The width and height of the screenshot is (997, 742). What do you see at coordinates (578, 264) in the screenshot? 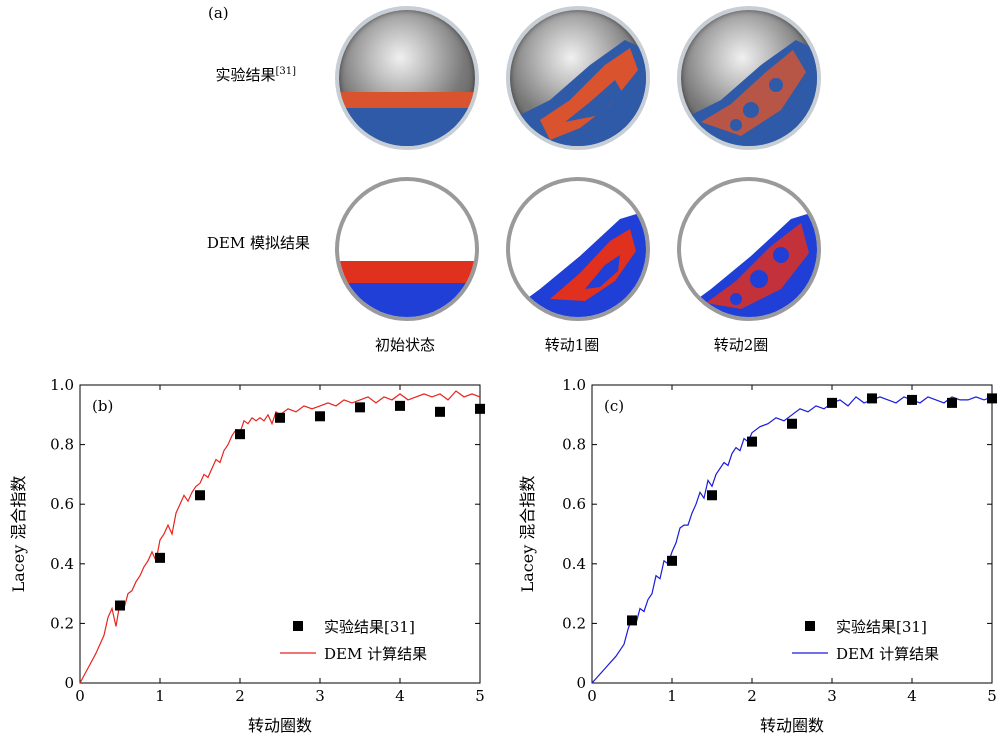
I see `simulation-drum-one-turn-bed` at bounding box center [578, 264].